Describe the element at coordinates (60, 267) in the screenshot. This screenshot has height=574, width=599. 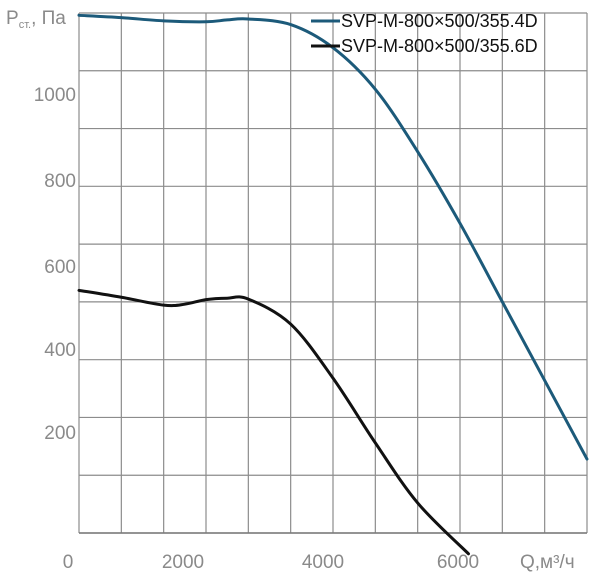
I see `y-tick-label: 600` at that location.